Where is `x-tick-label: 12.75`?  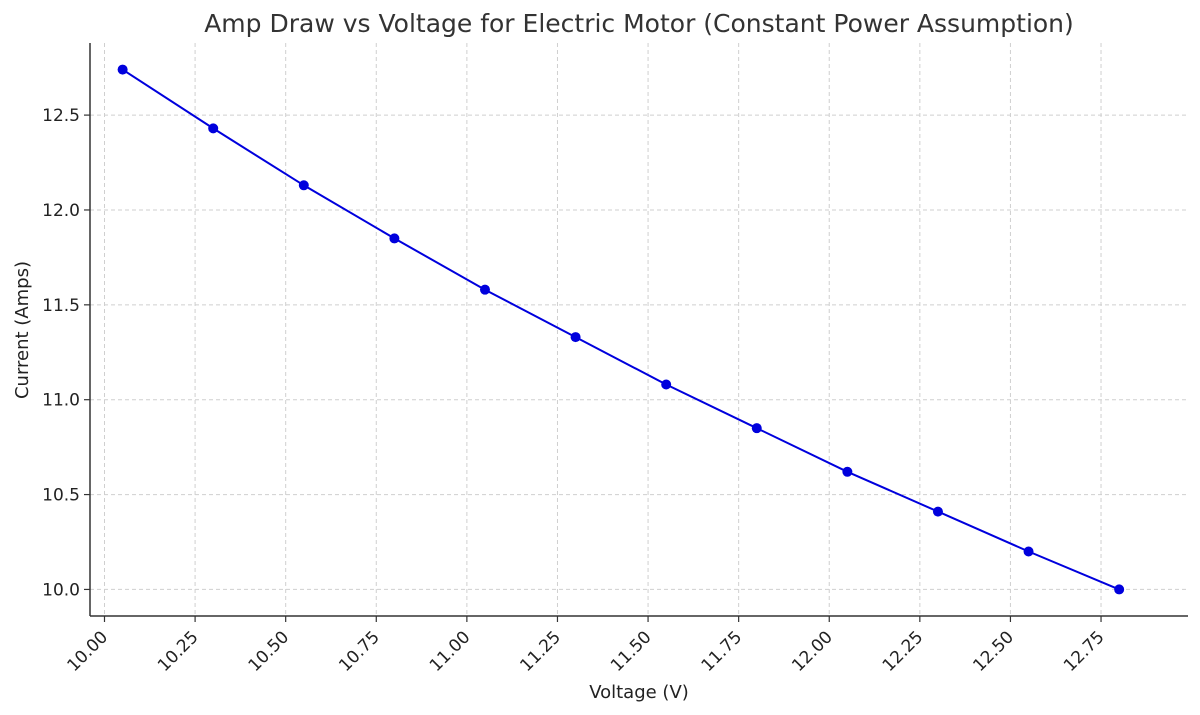 x-tick-label: 12.75 is located at coordinates (1084, 651).